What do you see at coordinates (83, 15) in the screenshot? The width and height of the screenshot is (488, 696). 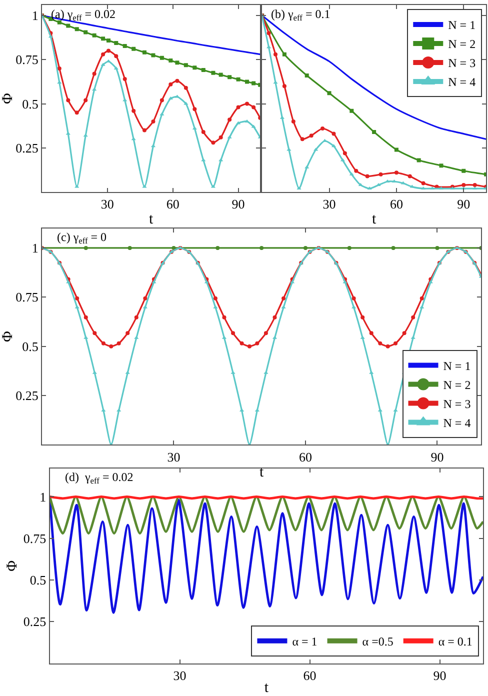 I see `chart-title: (a) γ$_{eff}$ = 0.02` at bounding box center [83, 15].